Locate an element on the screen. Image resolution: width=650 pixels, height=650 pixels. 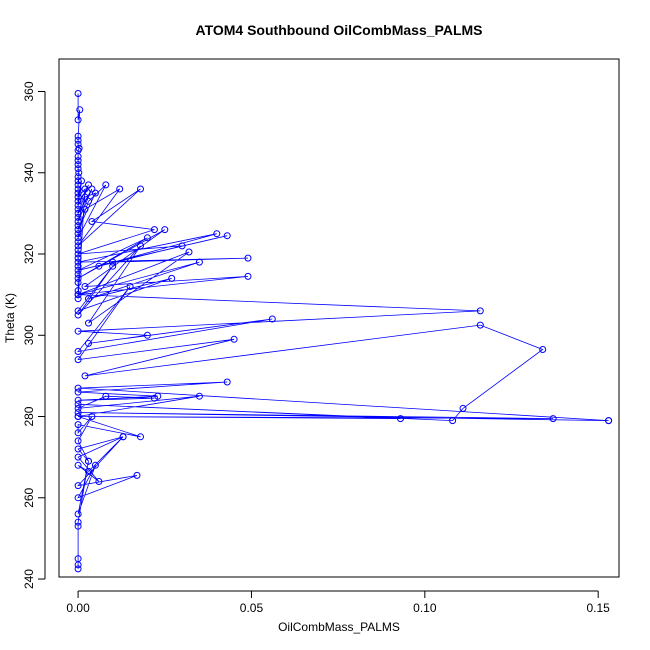
x-tick-label: 0.10 is located at coordinates (425, 608).